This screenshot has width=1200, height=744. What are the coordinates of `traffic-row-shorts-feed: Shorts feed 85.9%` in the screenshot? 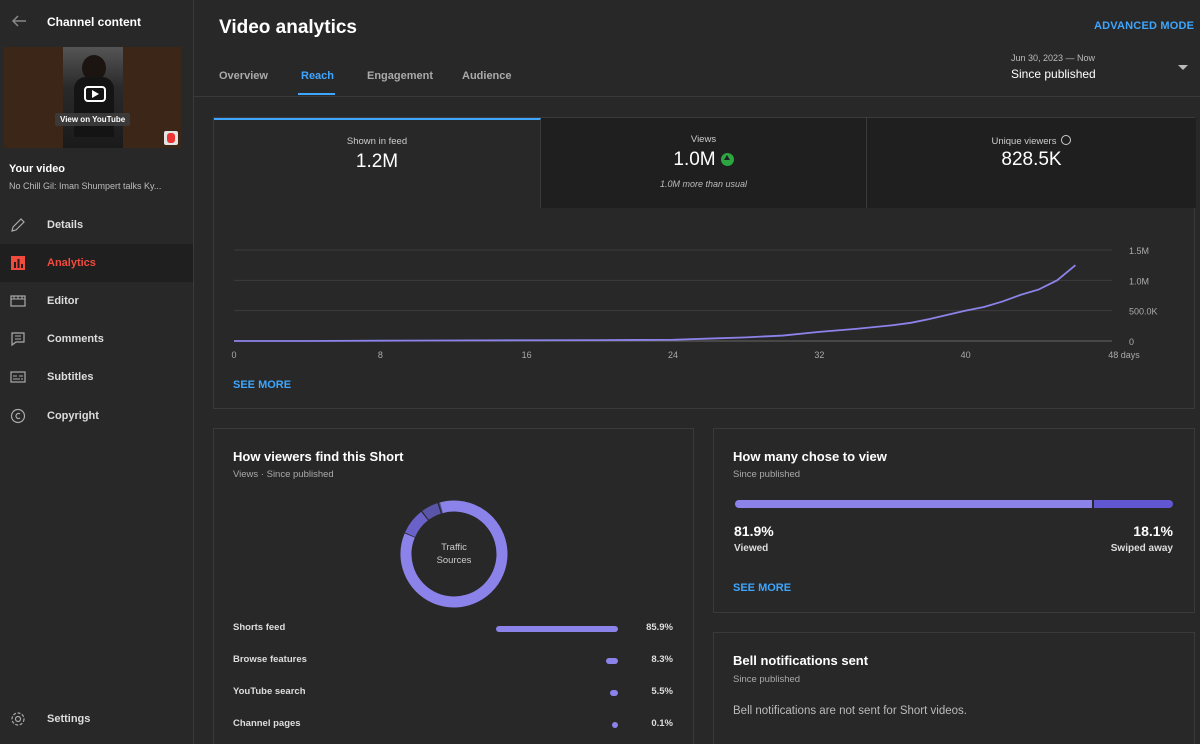 It's located at (453, 629).